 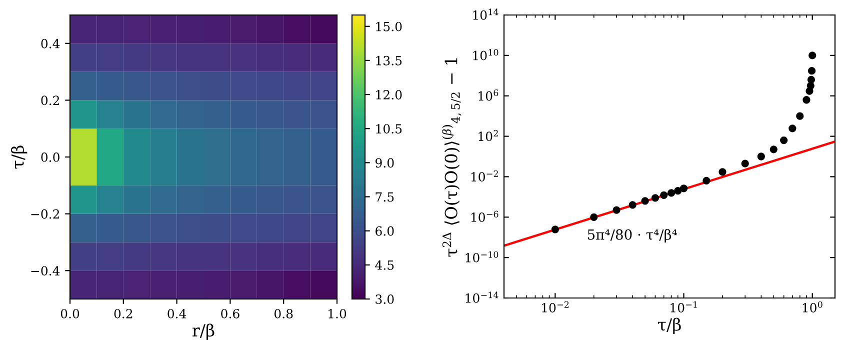 I want to click on color-bar-label: 12.0, so click(x=389, y=95).